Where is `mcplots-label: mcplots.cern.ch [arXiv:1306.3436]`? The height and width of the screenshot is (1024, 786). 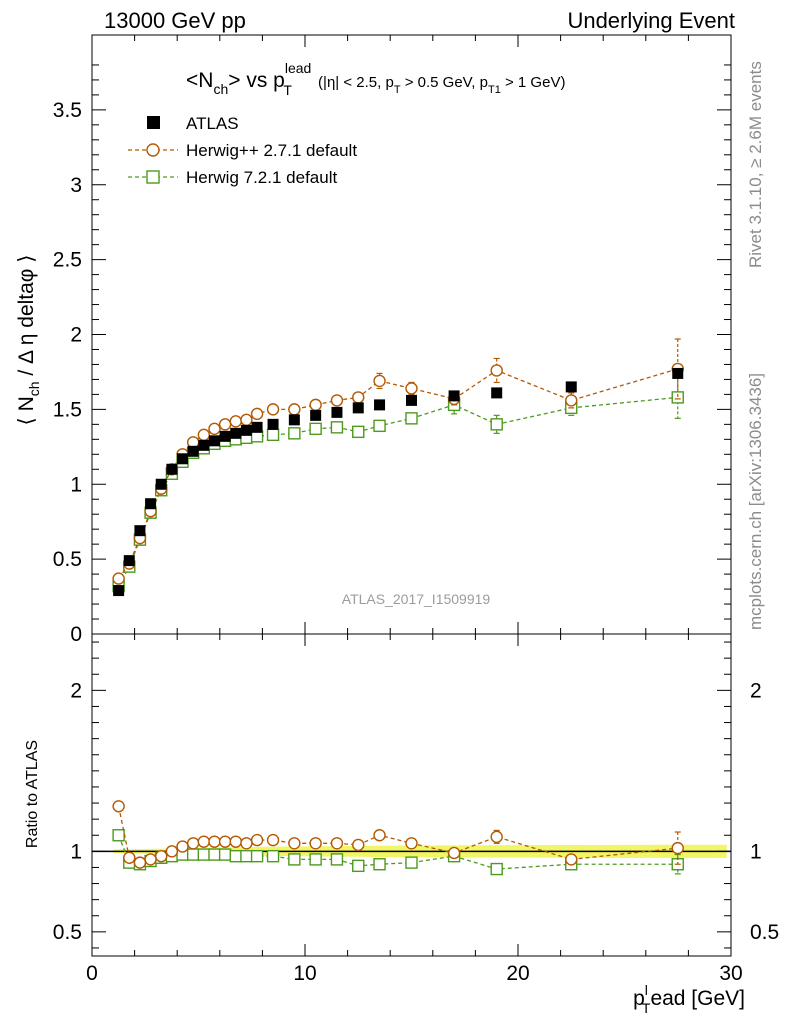
mcplots-label: mcplots.cern.ch [arXiv:1306.3436] is located at coordinates (755, 501).